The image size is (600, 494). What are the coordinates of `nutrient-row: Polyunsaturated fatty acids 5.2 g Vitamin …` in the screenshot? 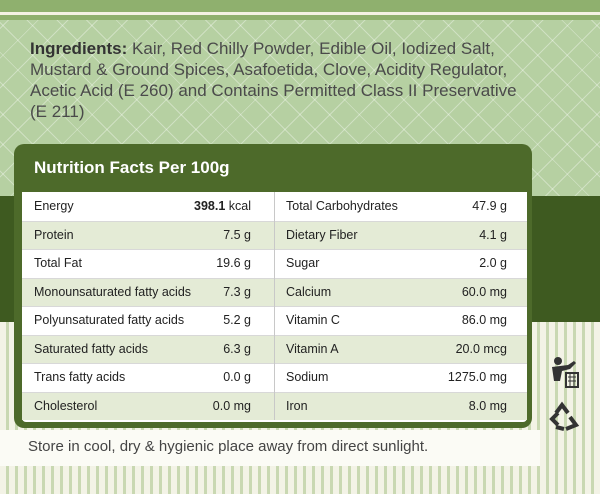 It's located at (274, 320).